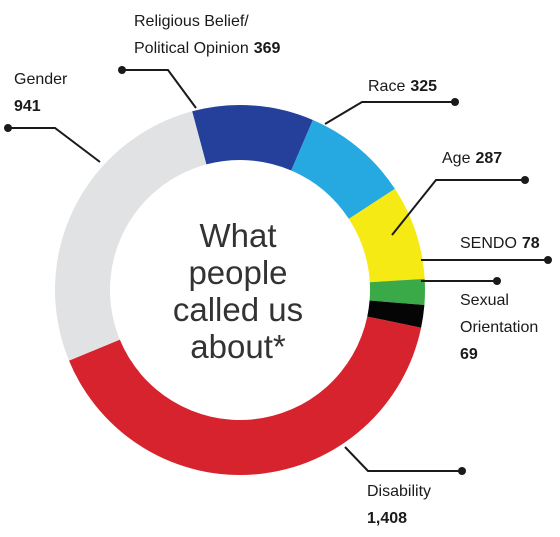 The width and height of the screenshot is (560, 537). What do you see at coordinates (237, 272) in the screenshot?
I see `center-line-2: people` at bounding box center [237, 272].